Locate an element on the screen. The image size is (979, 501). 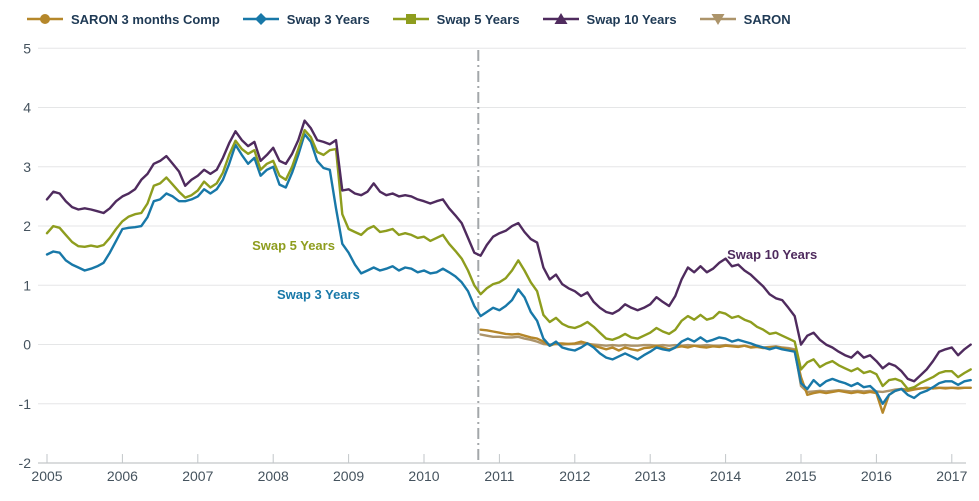
legend-item-swap-5-years: Swap 5 Years is located at coordinates (455, 19).